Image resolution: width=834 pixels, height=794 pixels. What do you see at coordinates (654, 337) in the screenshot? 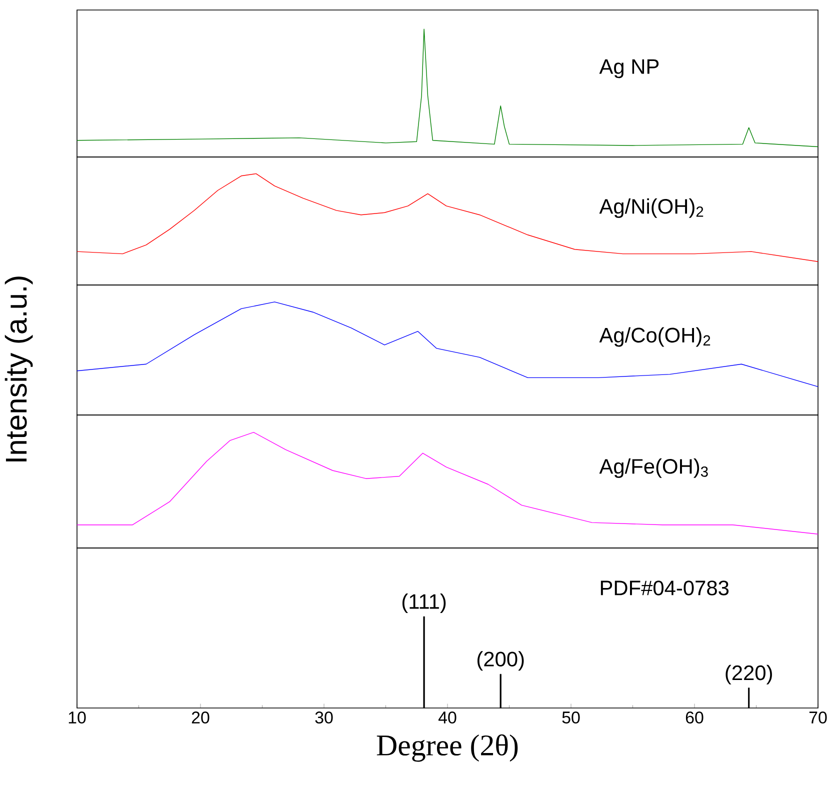
I see `series-label: Ag/Co(OH)$_{2}$` at bounding box center [654, 337].